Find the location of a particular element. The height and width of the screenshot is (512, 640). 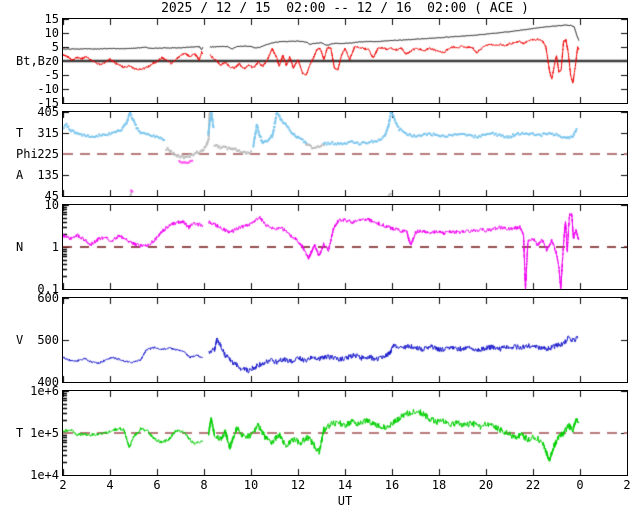

panel-t-canvas is located at coordinates (345, 433).